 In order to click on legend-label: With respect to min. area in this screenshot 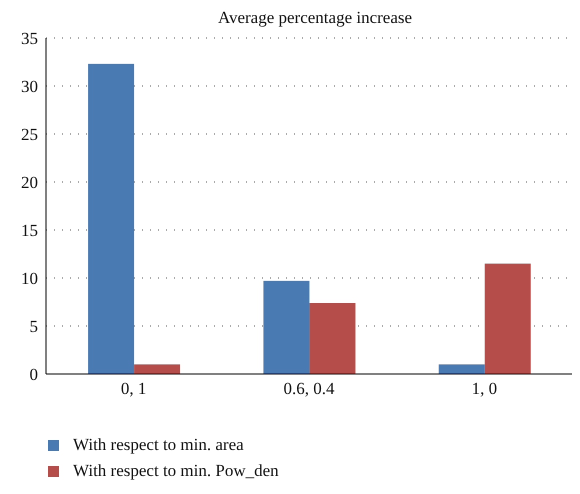, I will do `click(158, 445)`.